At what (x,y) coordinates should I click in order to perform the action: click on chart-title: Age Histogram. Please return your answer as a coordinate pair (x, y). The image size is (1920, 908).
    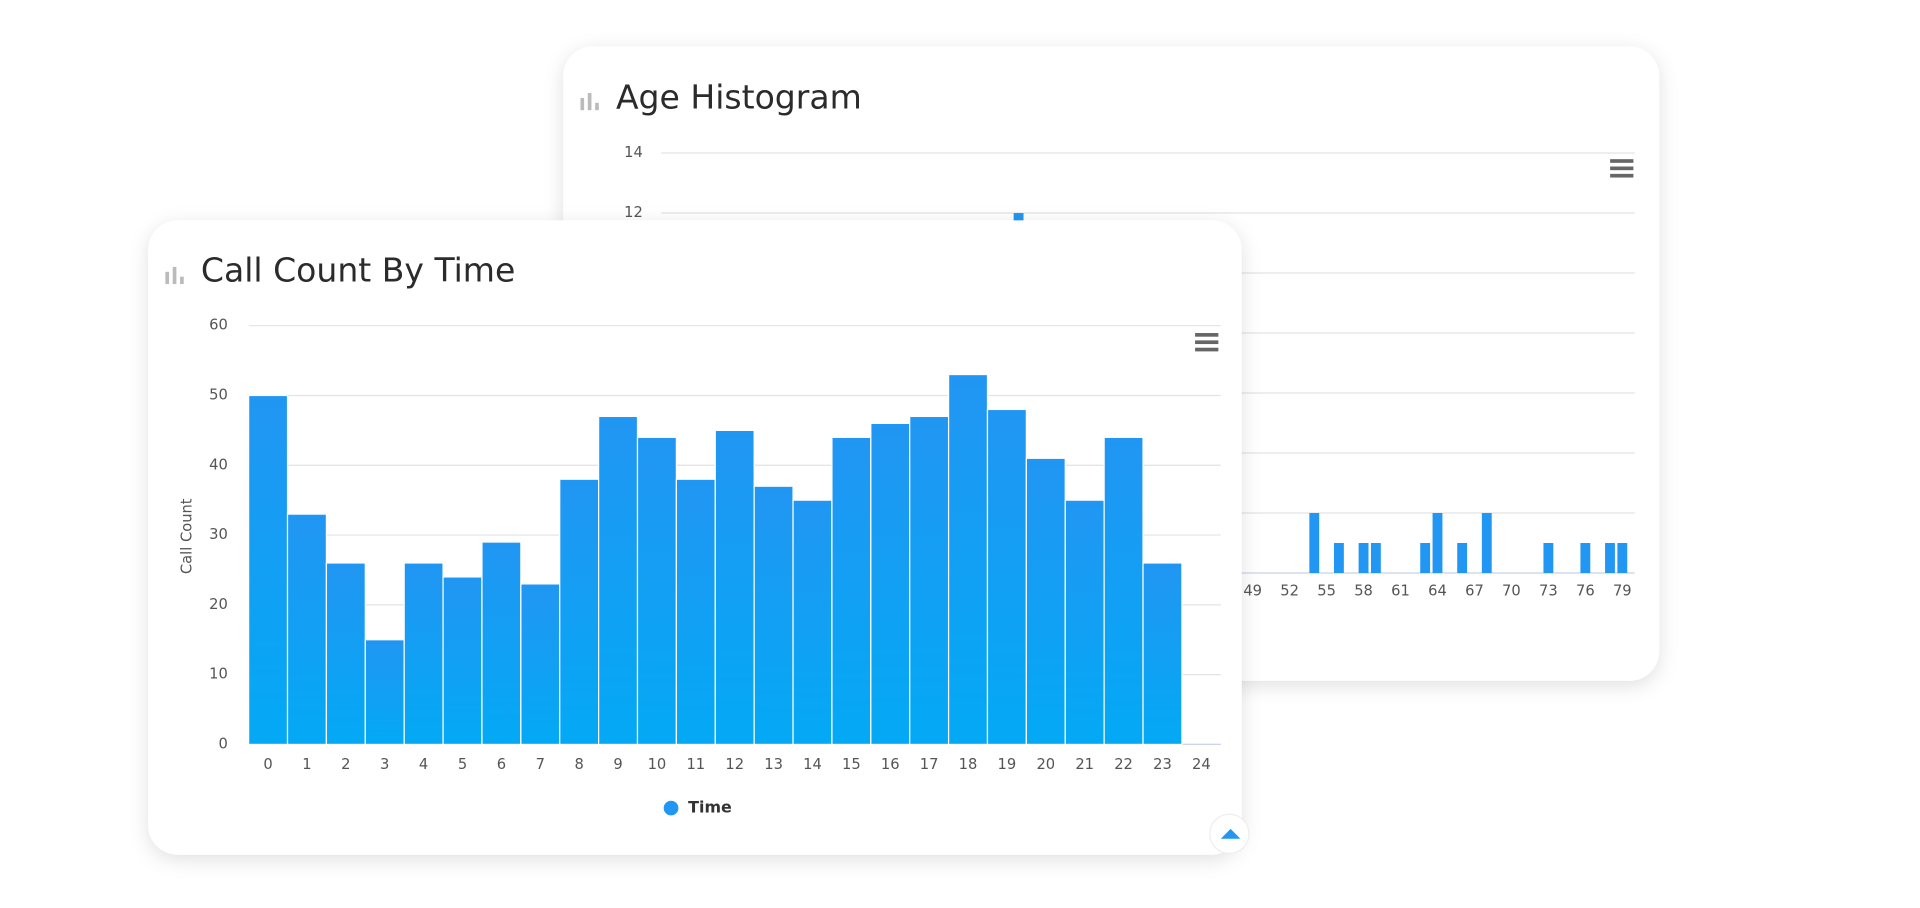
    Looking at the image, I should click on (739, 97).